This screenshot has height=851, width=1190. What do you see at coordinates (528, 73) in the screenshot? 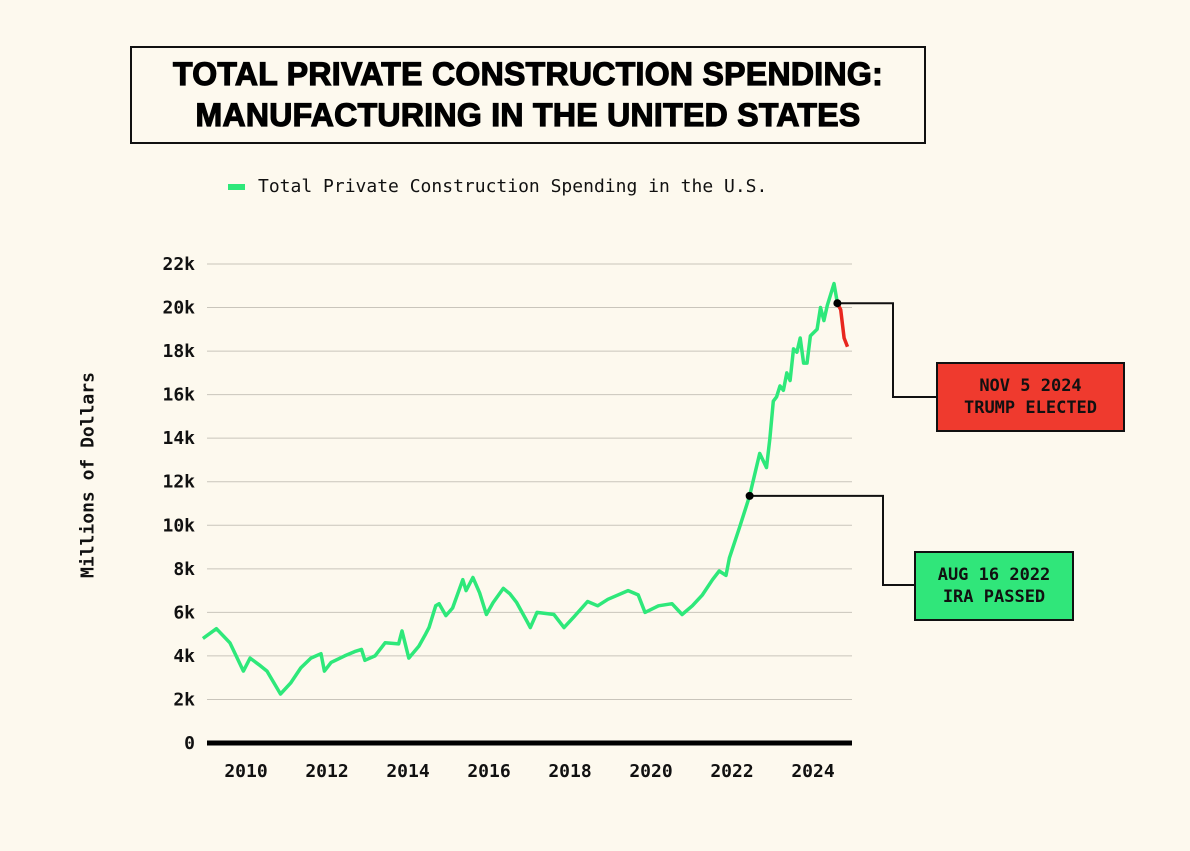
I see `chart-title-line-1: TOTAL PRIVATE CONSTRUCTION SPENDING:` at bounding box center [528, 73].